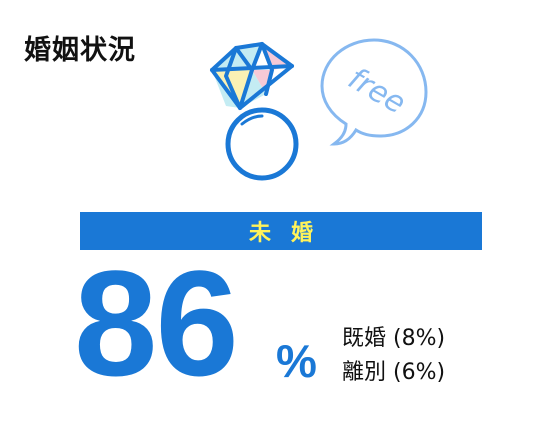 This screenshot has width=560, height=430. What do you see at coordinates (290, 233) in the screenshot?
I see `banner-label: 未婚` at bounding box center [290, 233].